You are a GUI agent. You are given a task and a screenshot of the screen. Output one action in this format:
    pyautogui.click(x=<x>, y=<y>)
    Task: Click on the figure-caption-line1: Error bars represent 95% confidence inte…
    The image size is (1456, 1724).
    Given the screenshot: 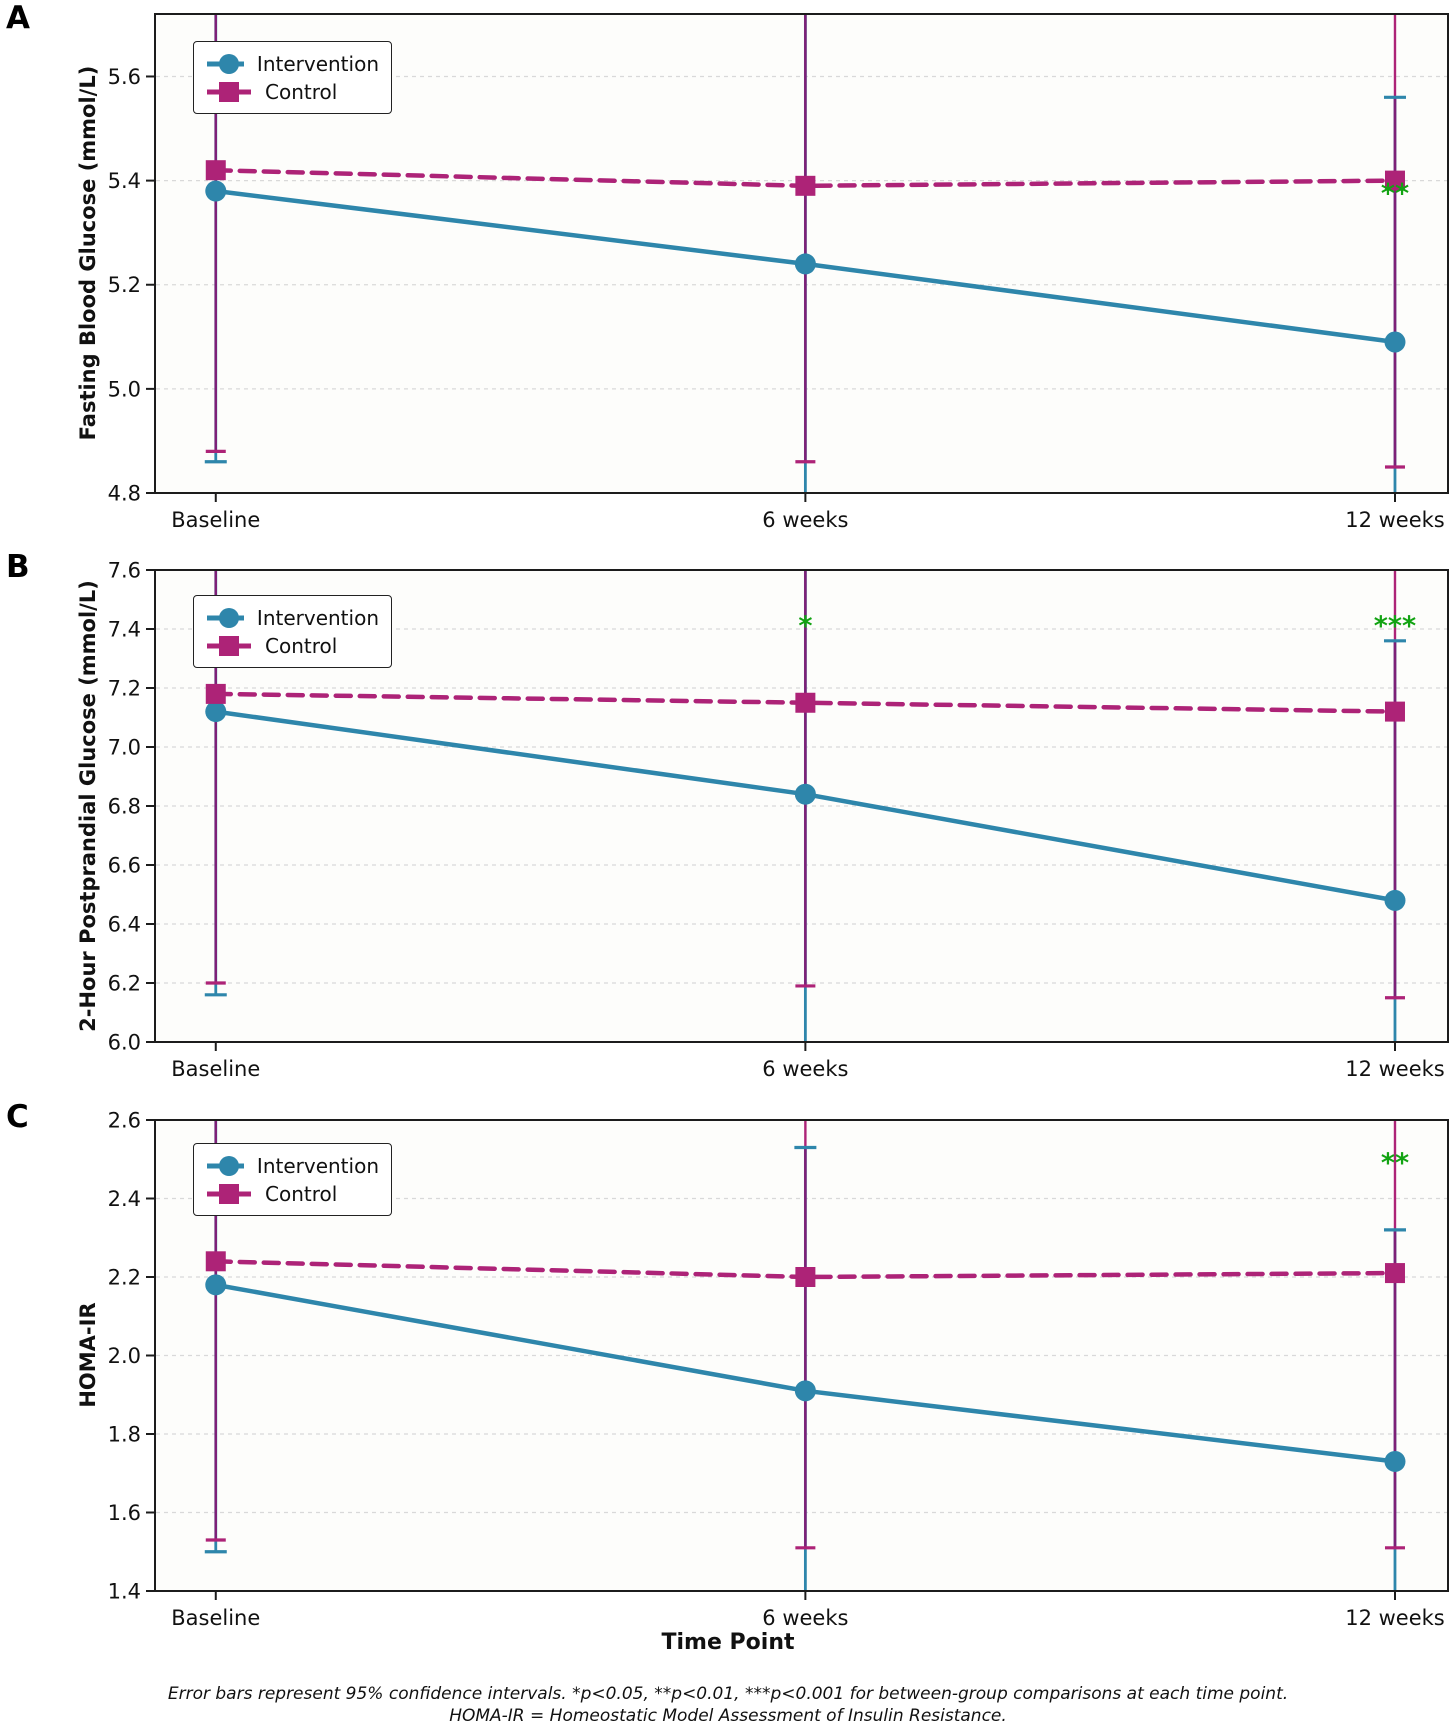 What is the action you would take?
    pyautogui.click(x=728, y=1694)
    